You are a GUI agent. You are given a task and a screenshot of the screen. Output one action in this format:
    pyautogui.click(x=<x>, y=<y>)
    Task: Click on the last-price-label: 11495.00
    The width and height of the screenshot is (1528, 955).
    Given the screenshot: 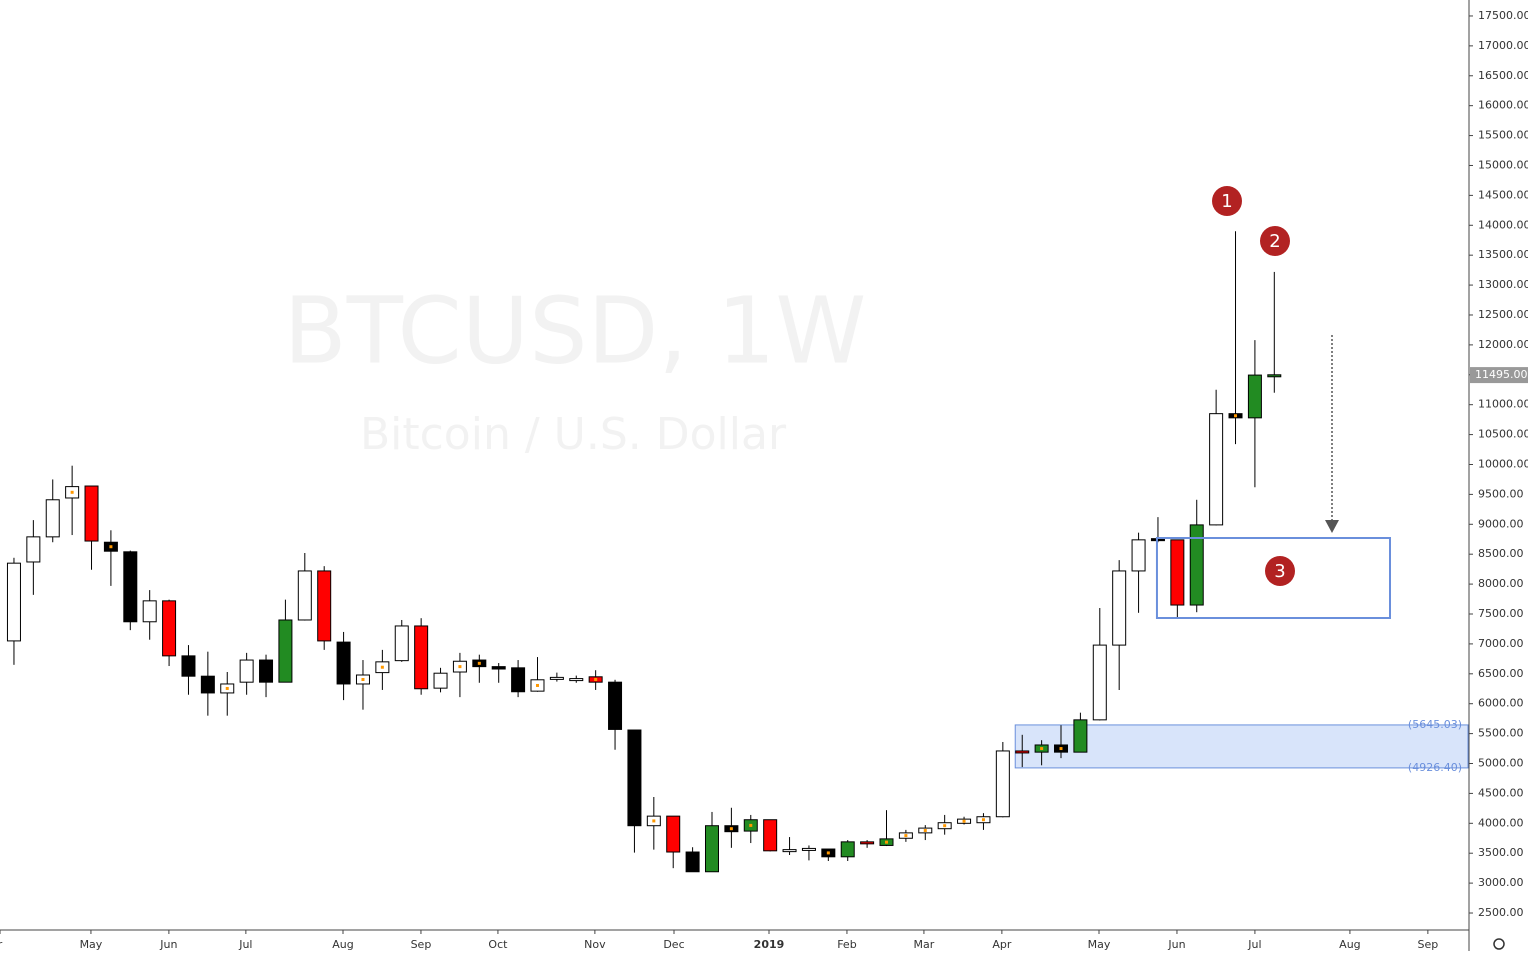 What is the action you would take?
    pyautogui.click(x=1501, y=374)
    